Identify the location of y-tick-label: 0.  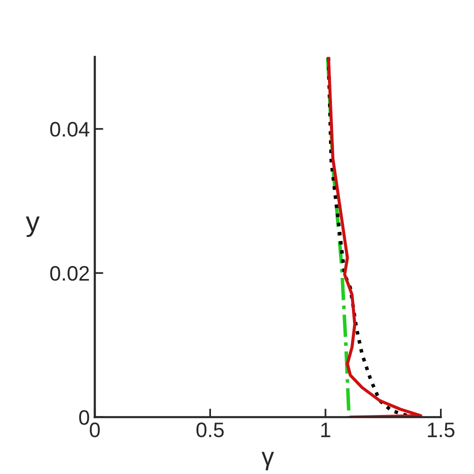
(84, 417).